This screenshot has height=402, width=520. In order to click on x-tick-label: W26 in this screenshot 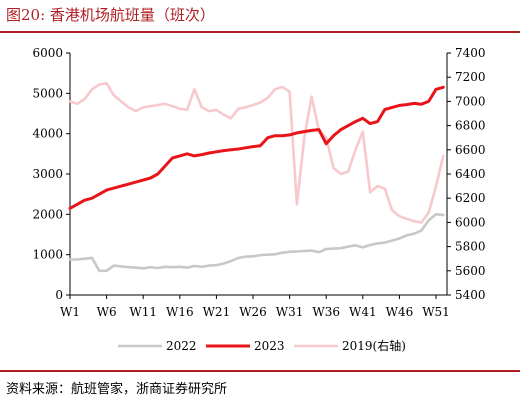, I will do `click(253, 312)`.